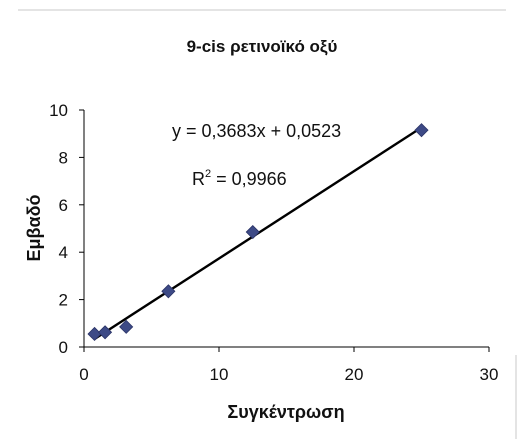 Image resolution: width=524 pixels, height=439 pixels. I want to click on x-tick-label: 10, so click(219, 374).